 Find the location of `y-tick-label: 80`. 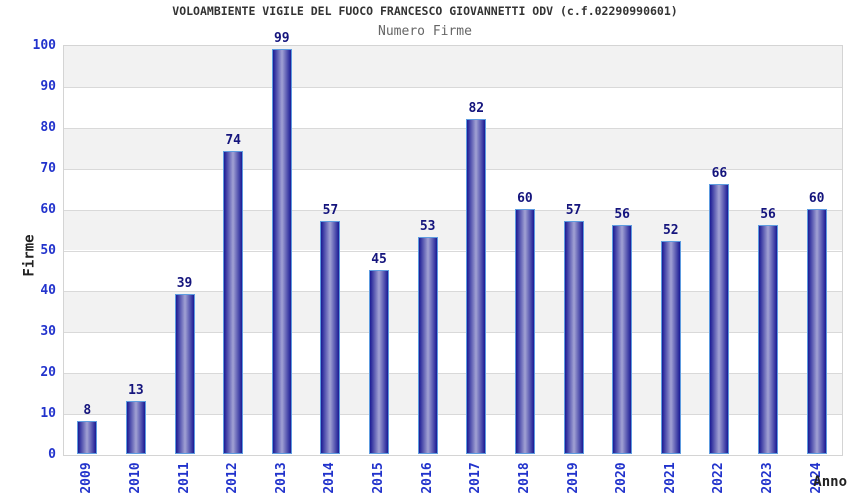

y-tick-label: 80 is located at coordinates (48, 127).